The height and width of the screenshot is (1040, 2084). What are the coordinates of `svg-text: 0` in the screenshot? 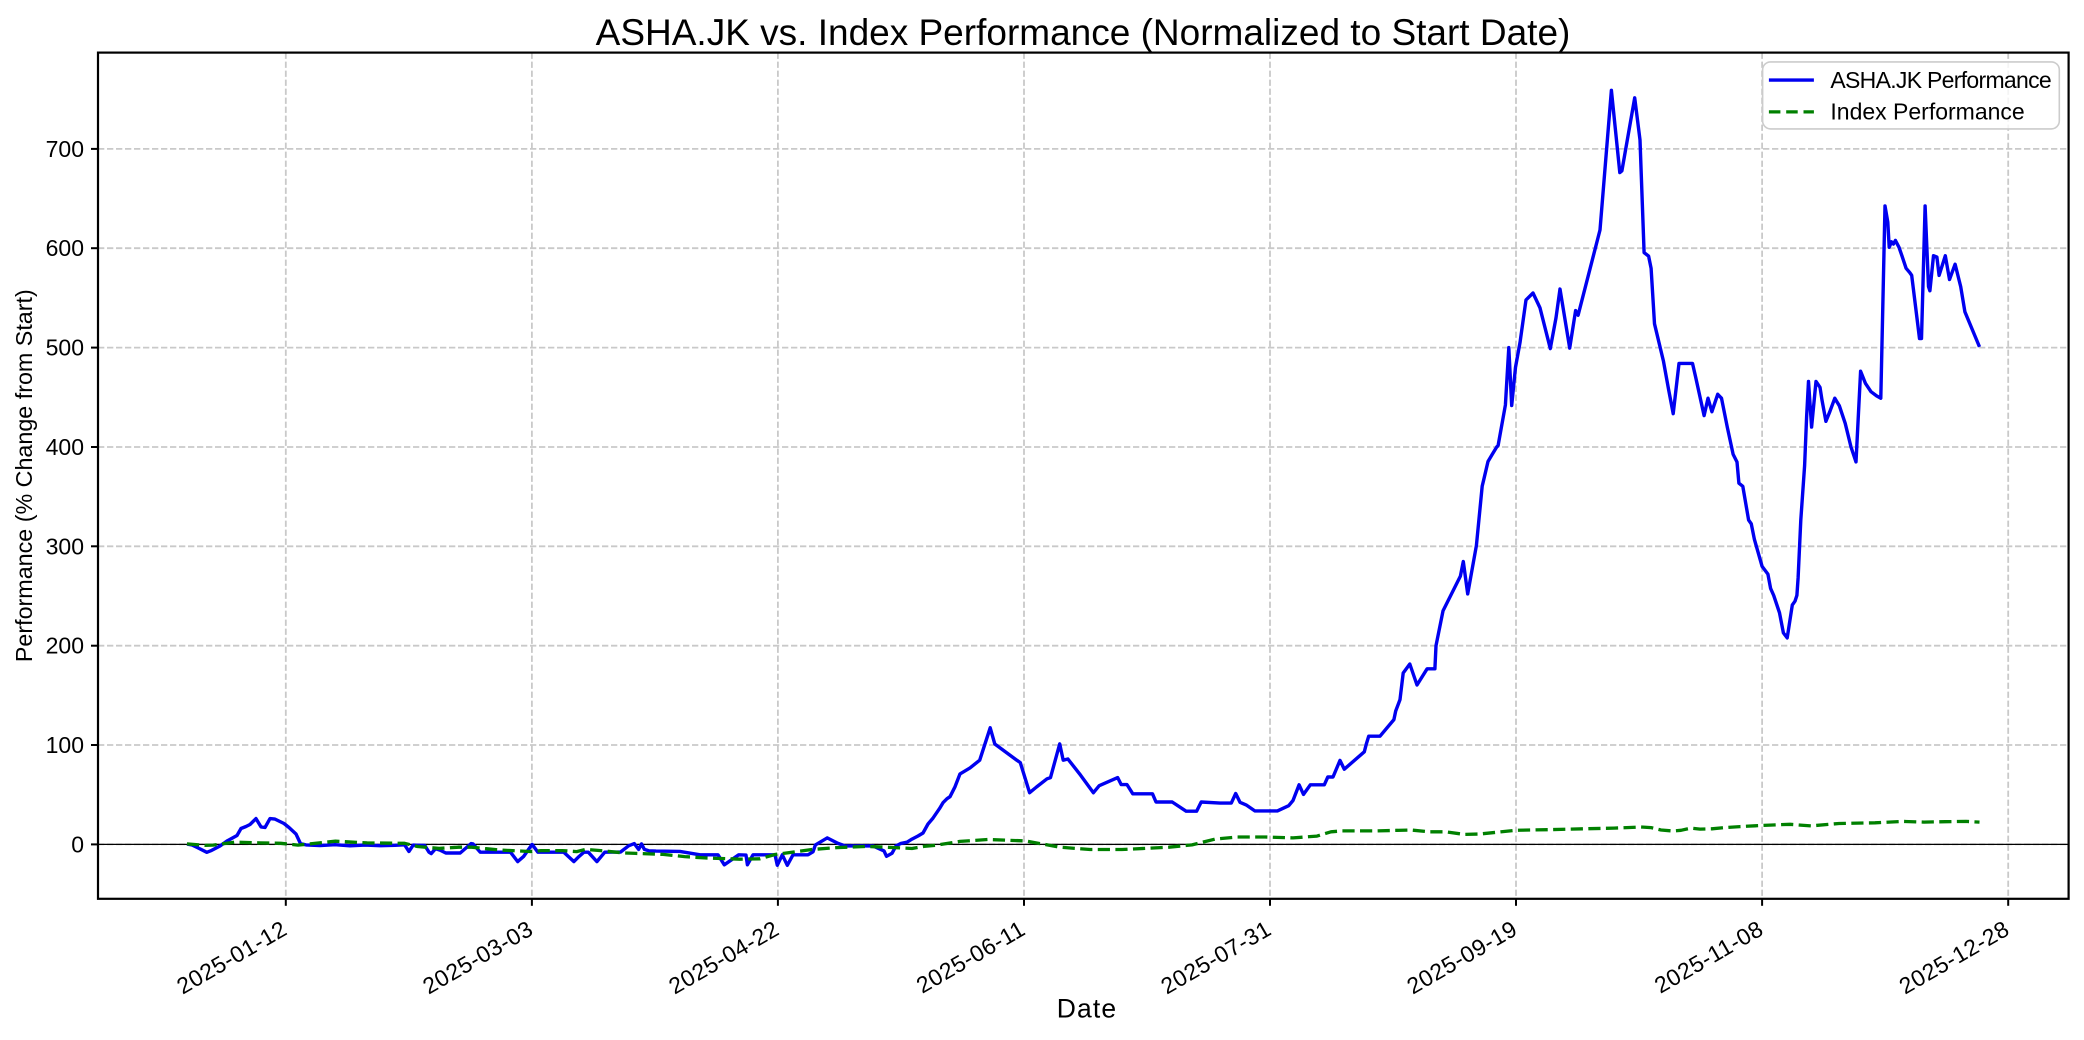 It's located at (77, 844).